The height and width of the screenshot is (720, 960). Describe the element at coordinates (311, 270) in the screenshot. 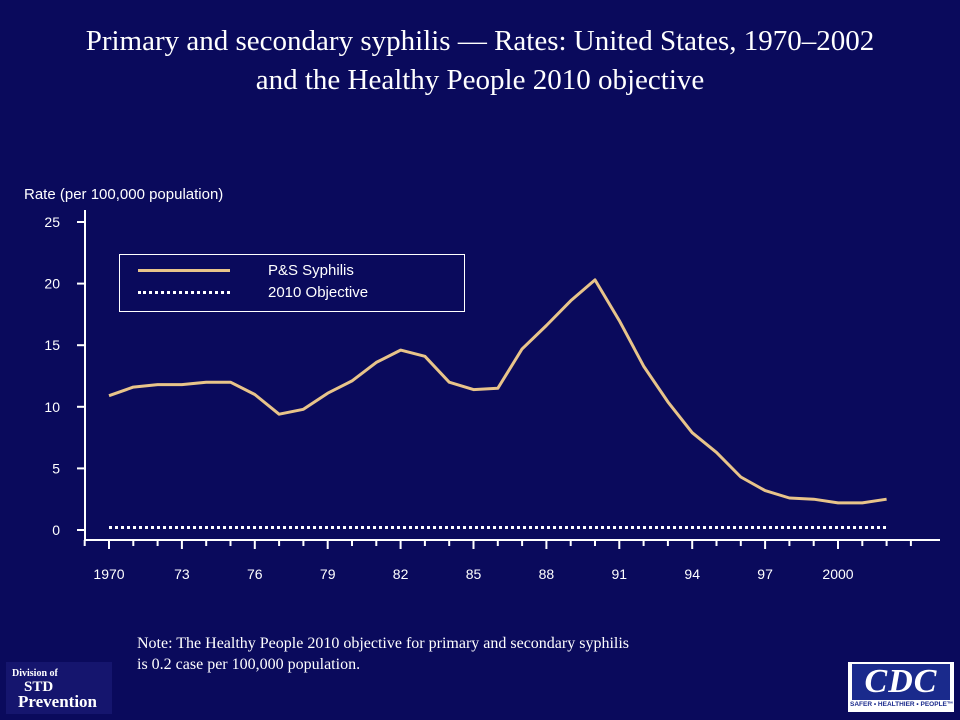

I see `legend-label-syphilis: P&S Syphilis` at that location.